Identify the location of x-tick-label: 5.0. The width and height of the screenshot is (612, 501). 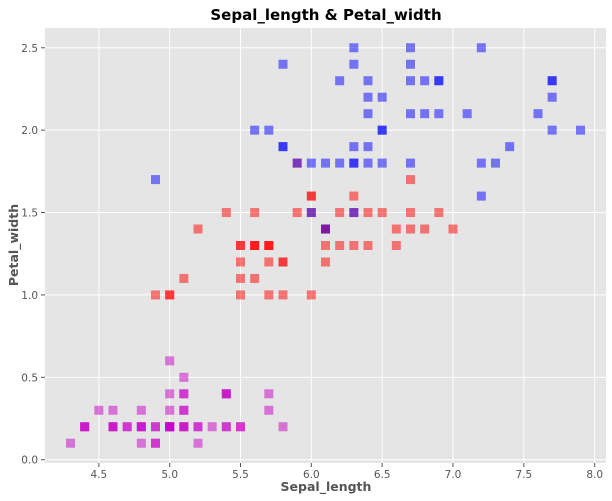
(169, 475).